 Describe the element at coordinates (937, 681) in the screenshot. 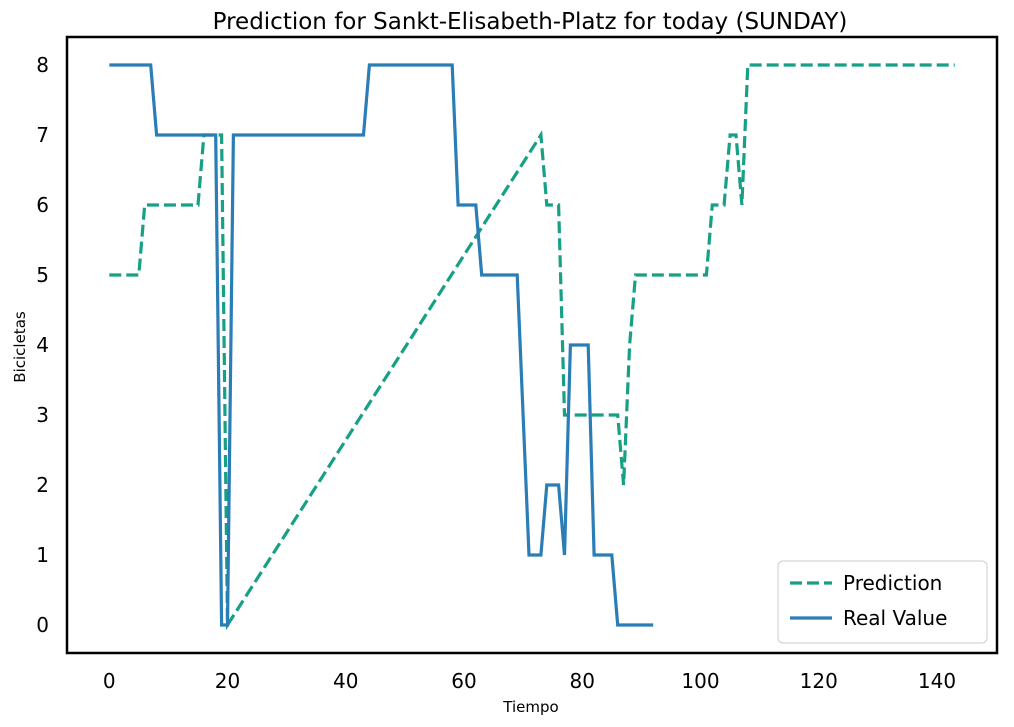

I see `x-tick-label: 140` at that location.